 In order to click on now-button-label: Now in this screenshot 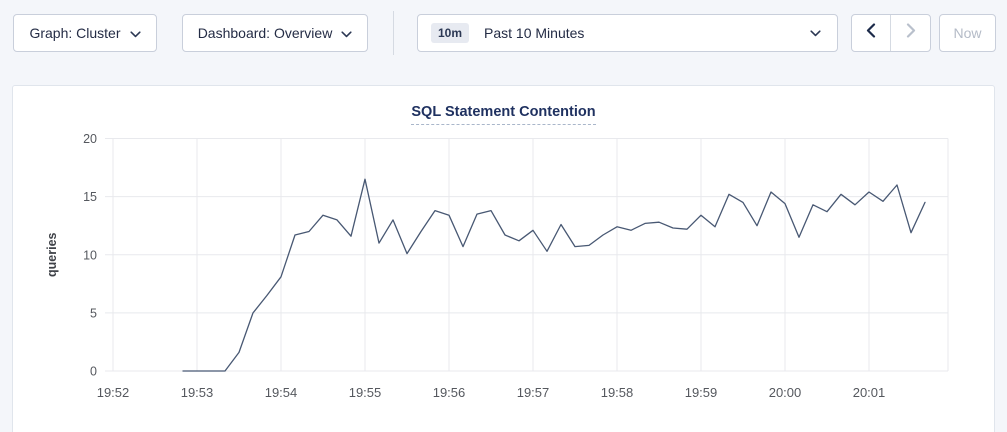, I will do `click(967, 33)`.